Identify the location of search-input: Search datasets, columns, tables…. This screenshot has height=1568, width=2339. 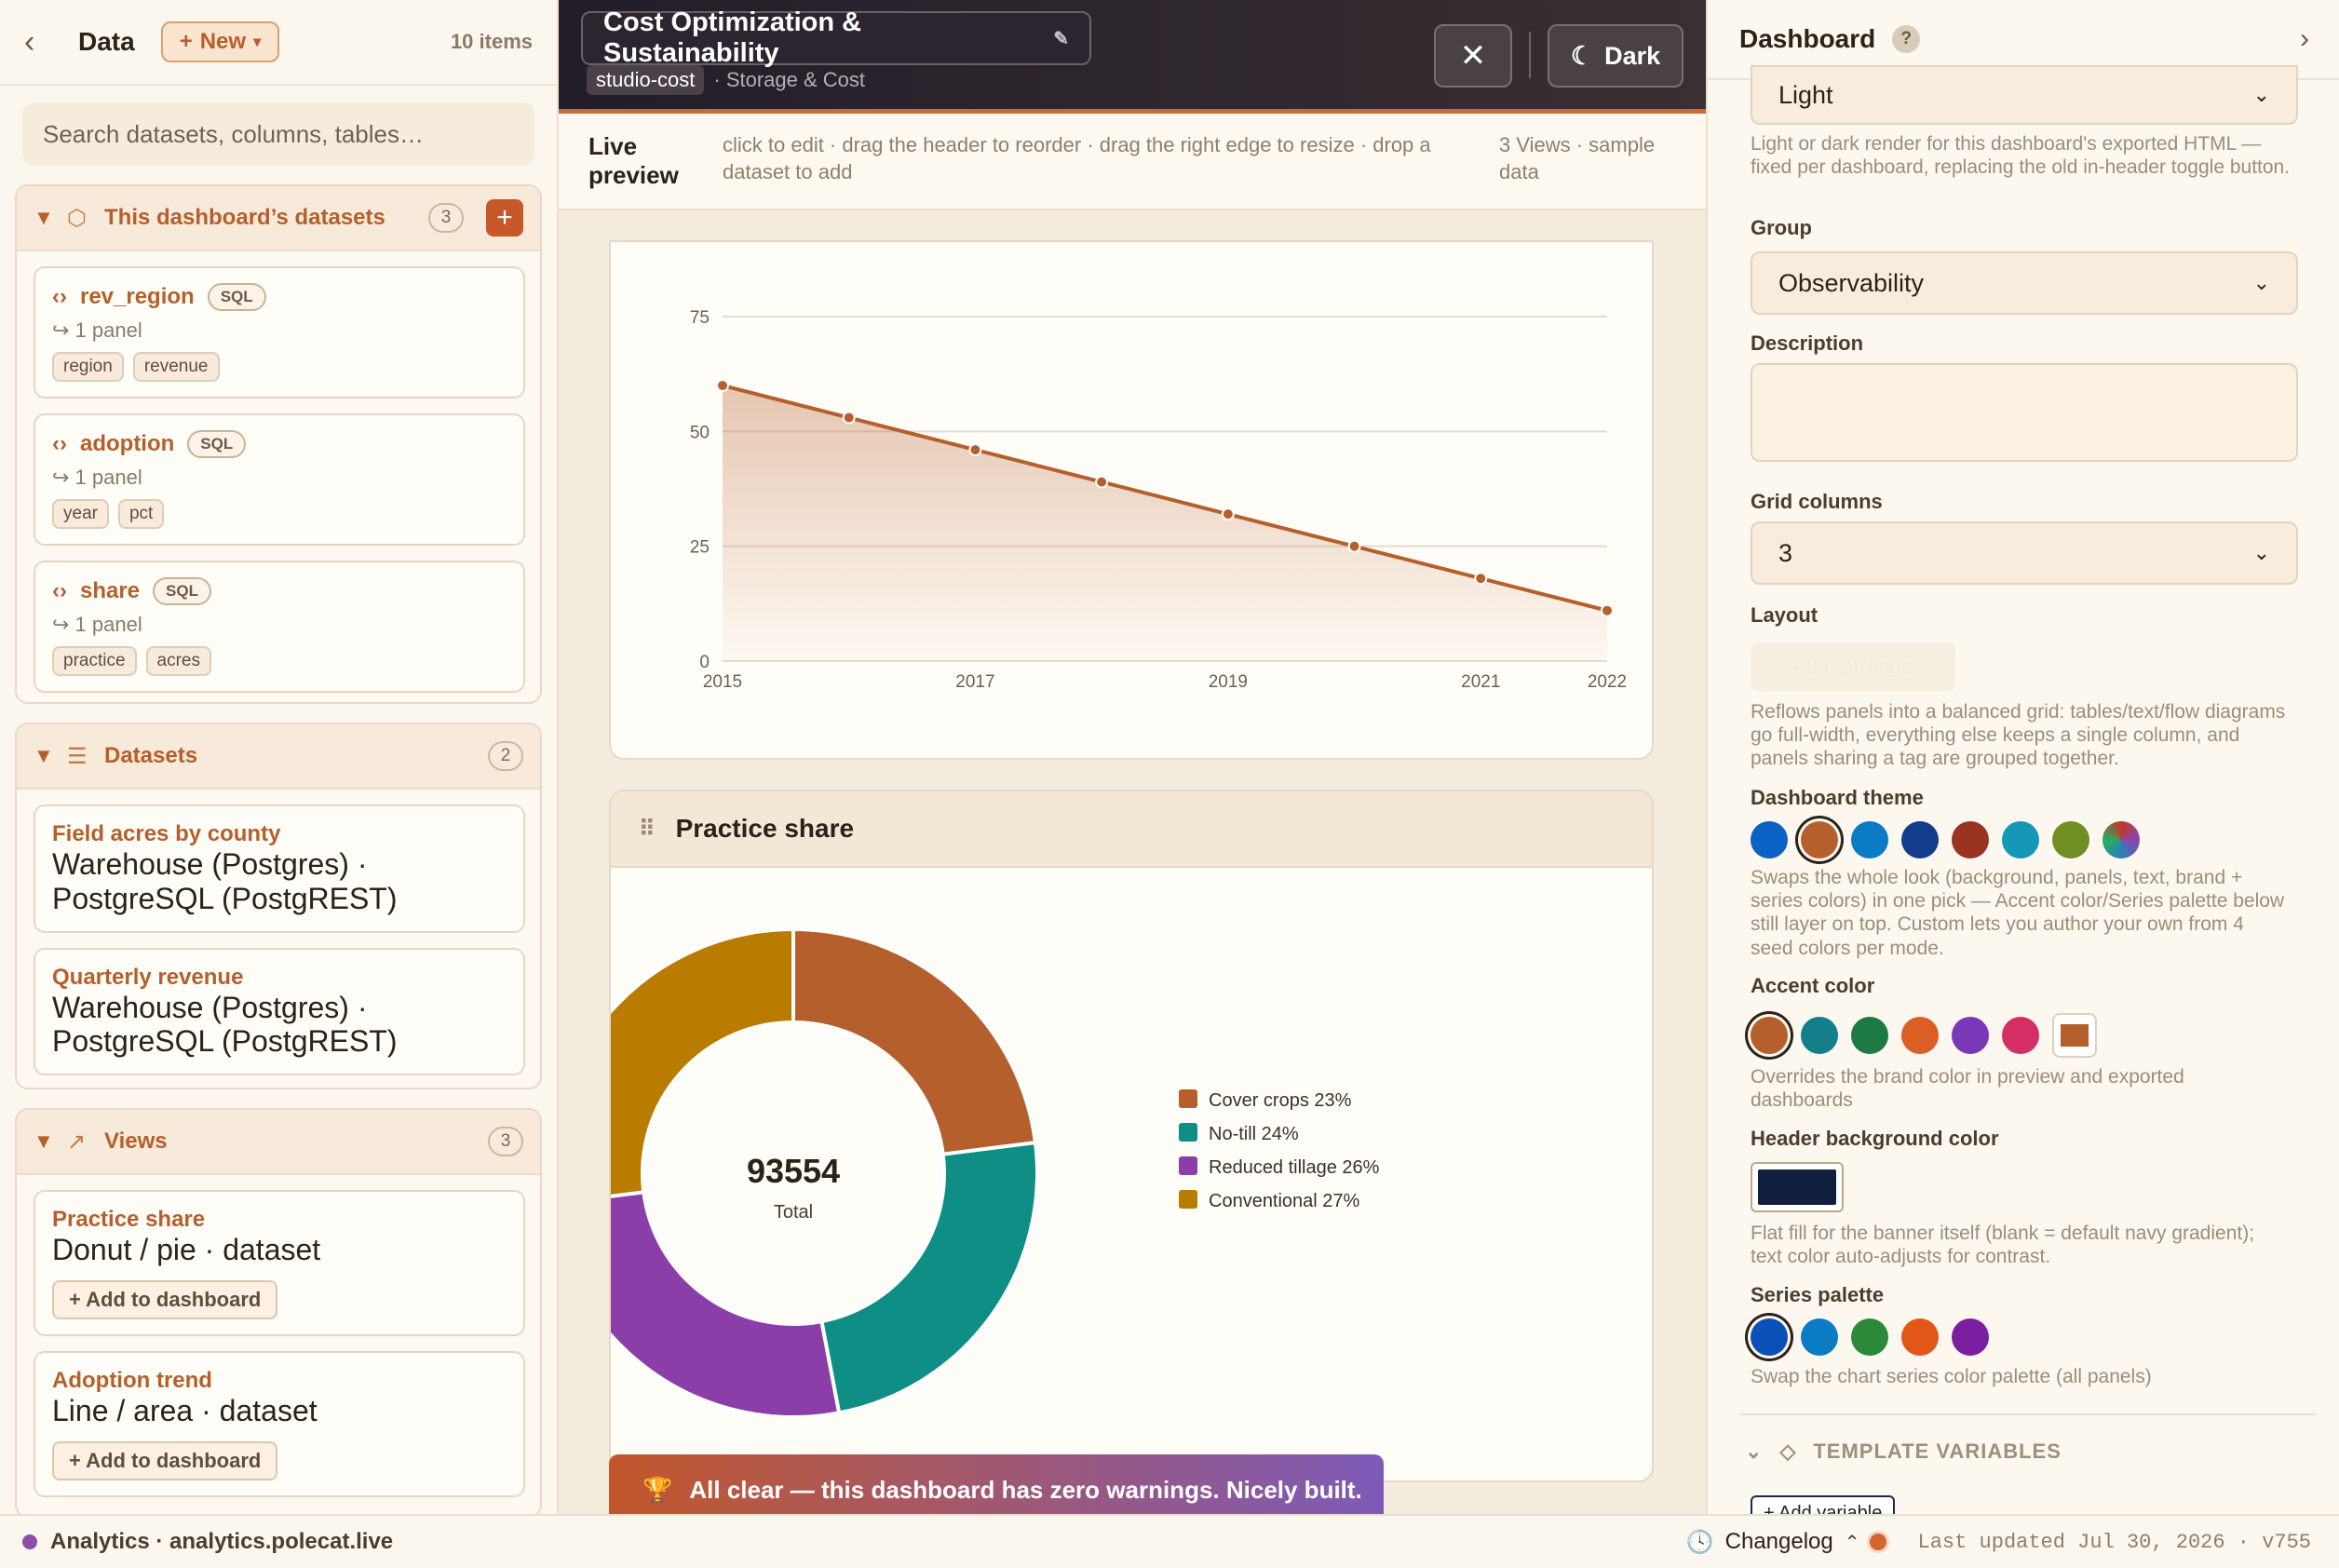
(278, 134).